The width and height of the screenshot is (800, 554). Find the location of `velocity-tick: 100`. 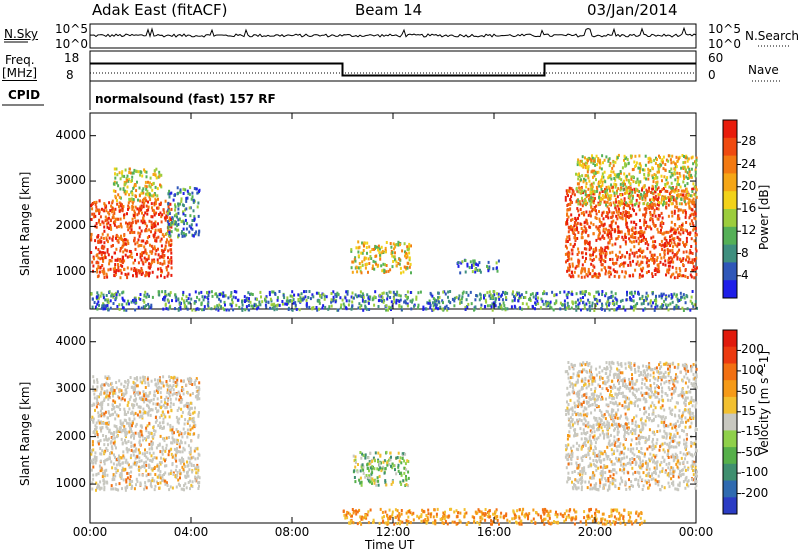

velocity-tick: 100 is located at coordinates (752, 369).